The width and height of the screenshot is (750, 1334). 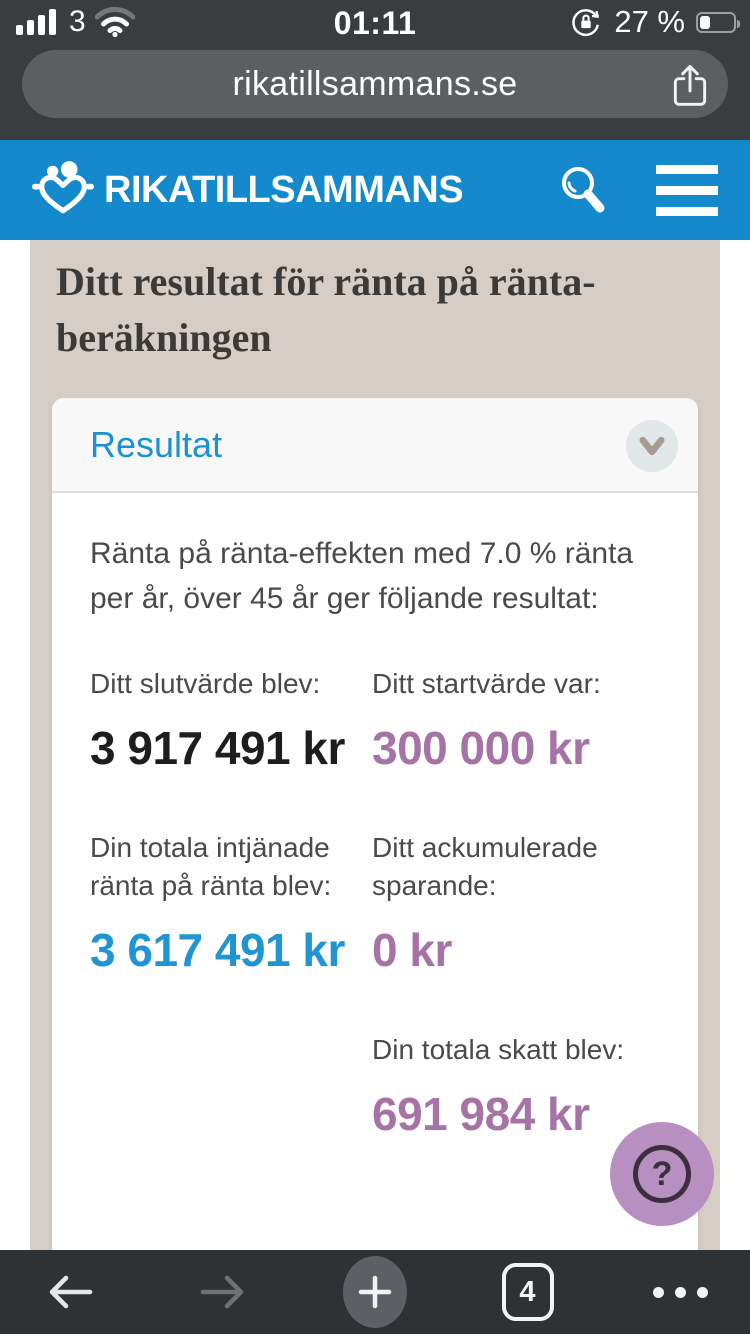 I want to click on signal-bars-icon, so click(x=36, y=22).